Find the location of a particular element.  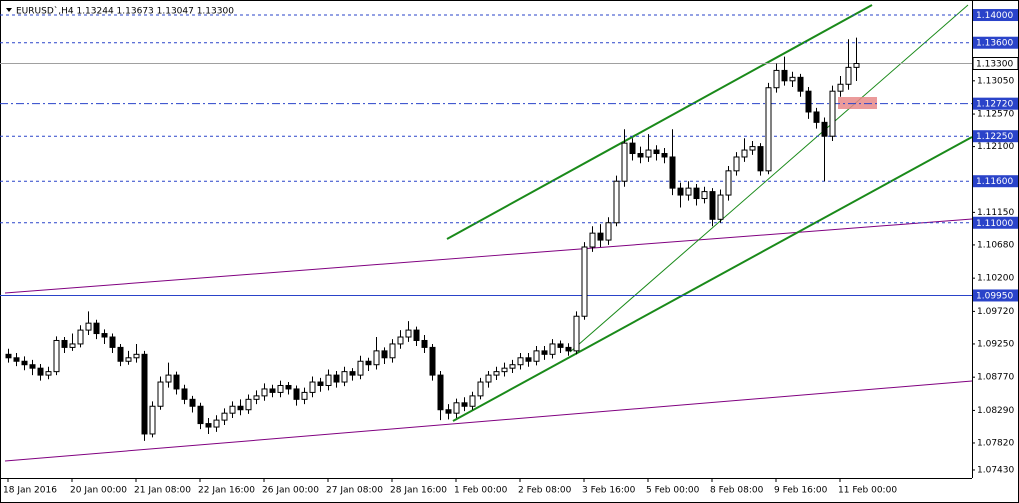

x-tick-label: 21 Jan 08:00 is located at coordinates (162, 491).